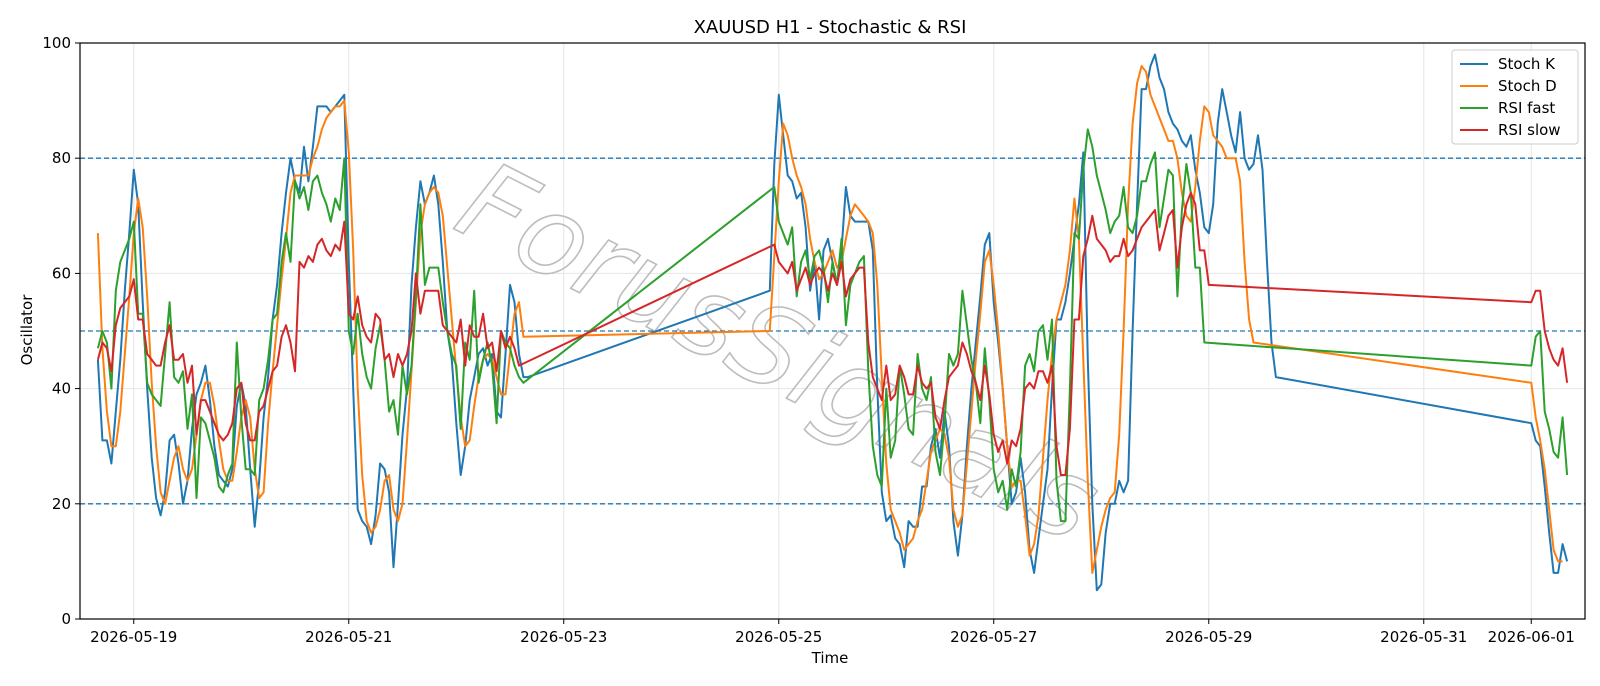 Image resolution: width=1600 pixels, height=686 pixels. What do you see at coordinates (27, 330) in the screenshot?
I see `y-axis-label: Oscillator` at bounding box center [27, 330].